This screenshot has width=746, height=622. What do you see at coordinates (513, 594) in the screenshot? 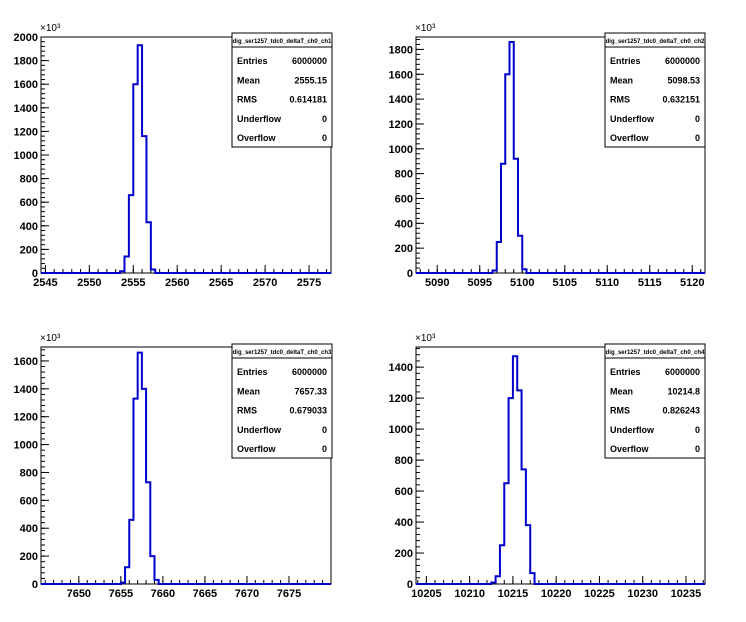
I see `x-tick-label: 10215` at bounding box center [513, 594].